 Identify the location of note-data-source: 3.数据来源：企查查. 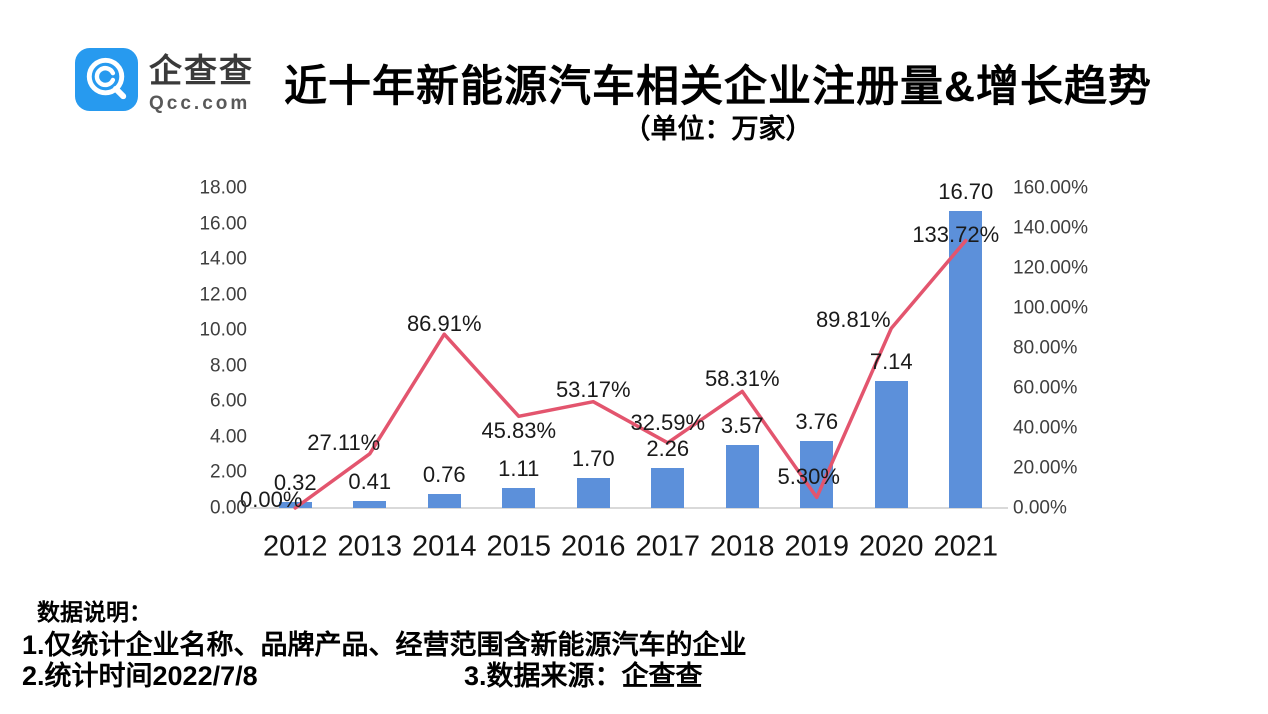
(583, 676).